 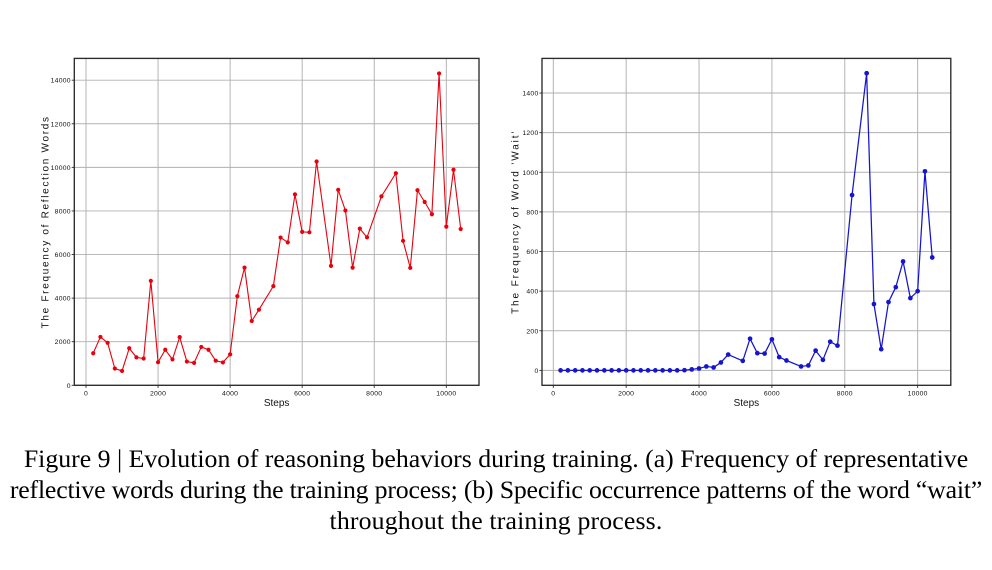 I want to click on svg-text: 800, so click(x=532, y=212).